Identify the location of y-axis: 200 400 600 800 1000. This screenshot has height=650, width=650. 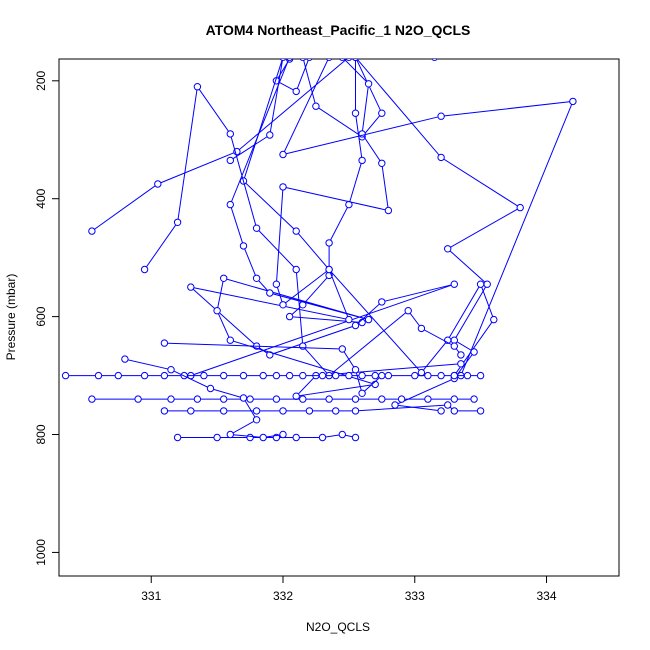
(46, 318).